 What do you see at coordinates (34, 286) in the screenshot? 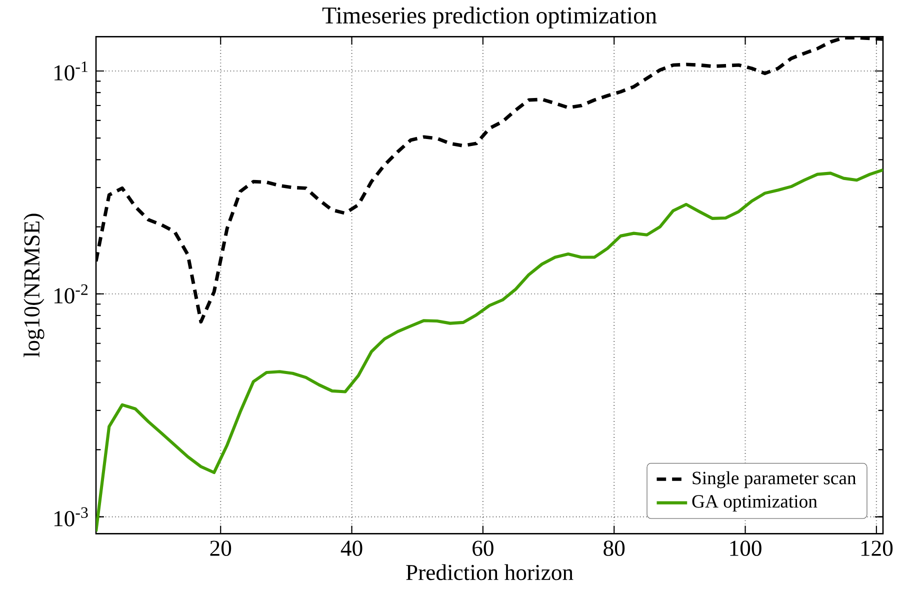
I see `y-axis-title: log10(NRMSE)` at bounding box center [34, 286].